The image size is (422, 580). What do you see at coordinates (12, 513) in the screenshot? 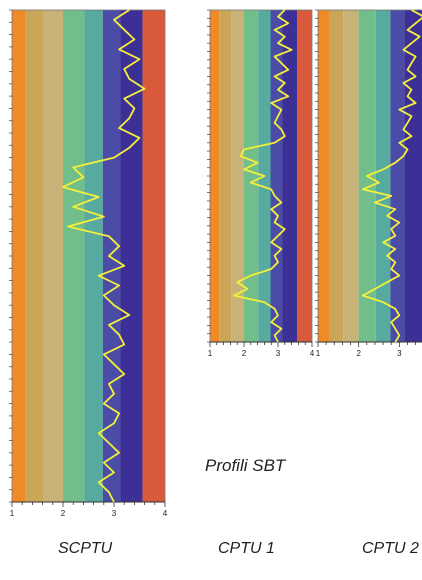
I see `x-tick-label-scptu: 1` at bounding box center [12, 513].